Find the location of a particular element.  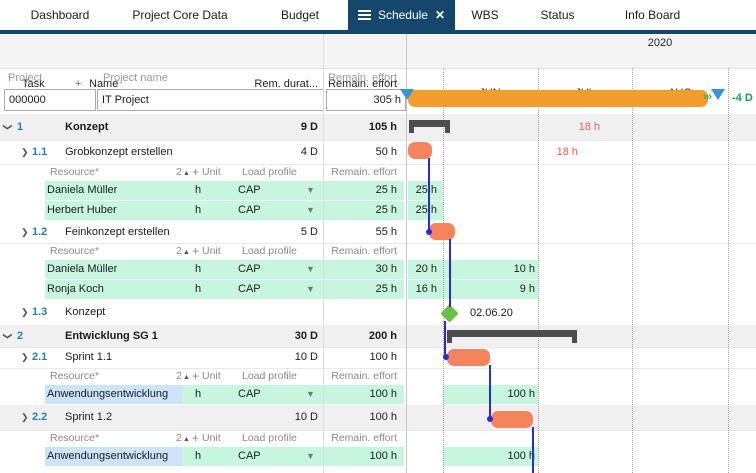

tab-project-core-data: Project Core Data is located at coordinates (180, 15).